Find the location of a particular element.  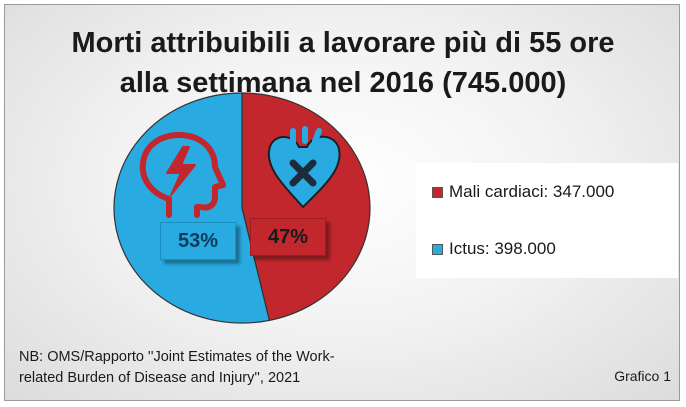

legend-label-mali-cardiaci: Mali cardiaci: 347.000 is located at coordinates (532, 191).